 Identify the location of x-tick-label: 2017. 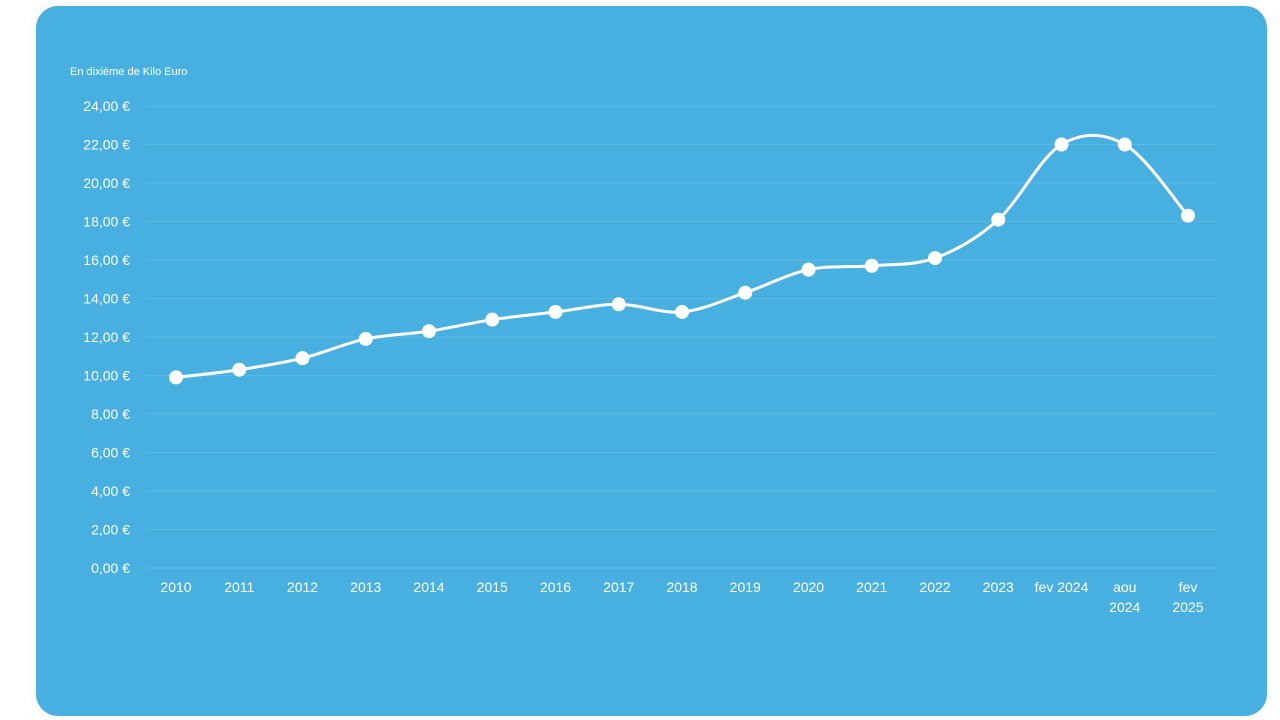
(618, 587).